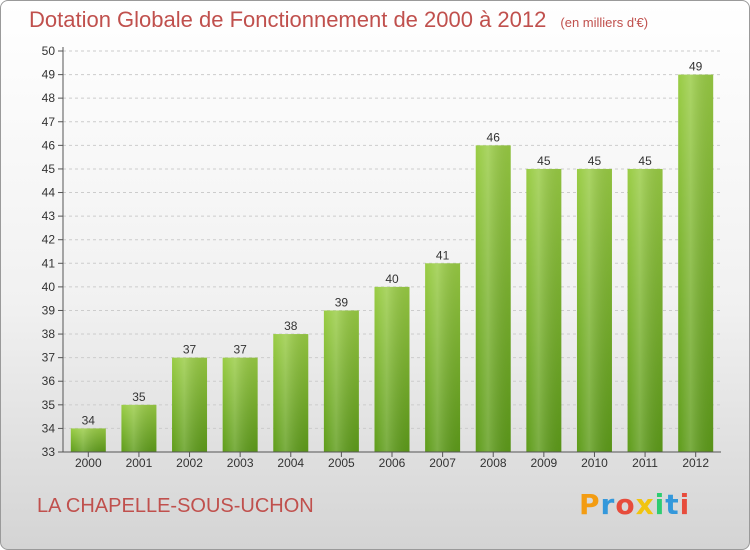 The image size is (750, 550). Describe the element at coordinates (88, 463) in the screenshot. I see `x-tick-label: 2000` at that location.